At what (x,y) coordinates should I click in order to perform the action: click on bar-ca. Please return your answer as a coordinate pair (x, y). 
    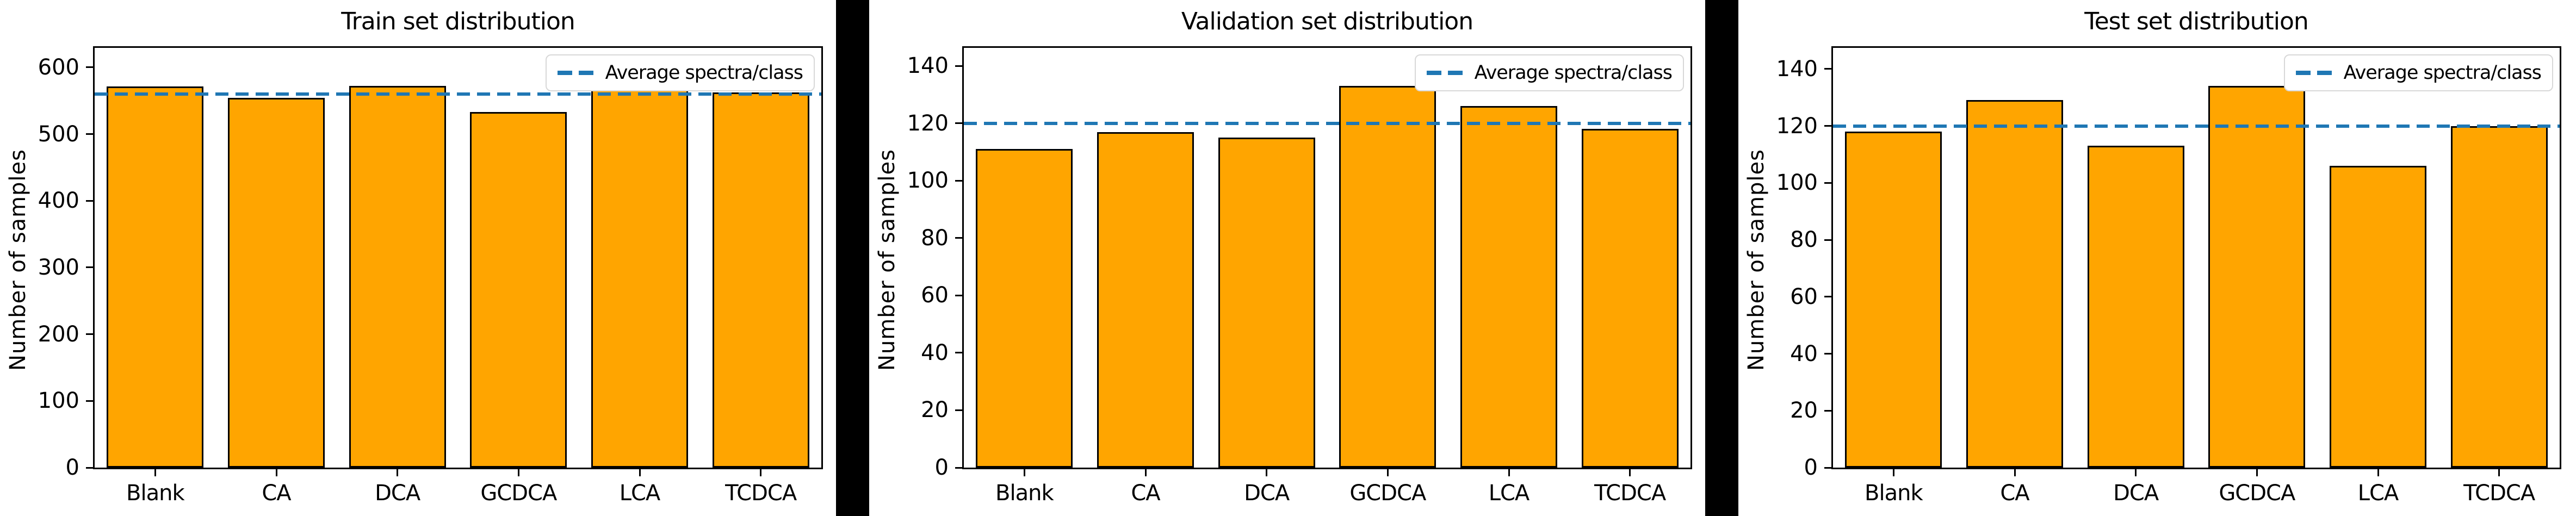
    Looking at the image, I should click on (276, 283).